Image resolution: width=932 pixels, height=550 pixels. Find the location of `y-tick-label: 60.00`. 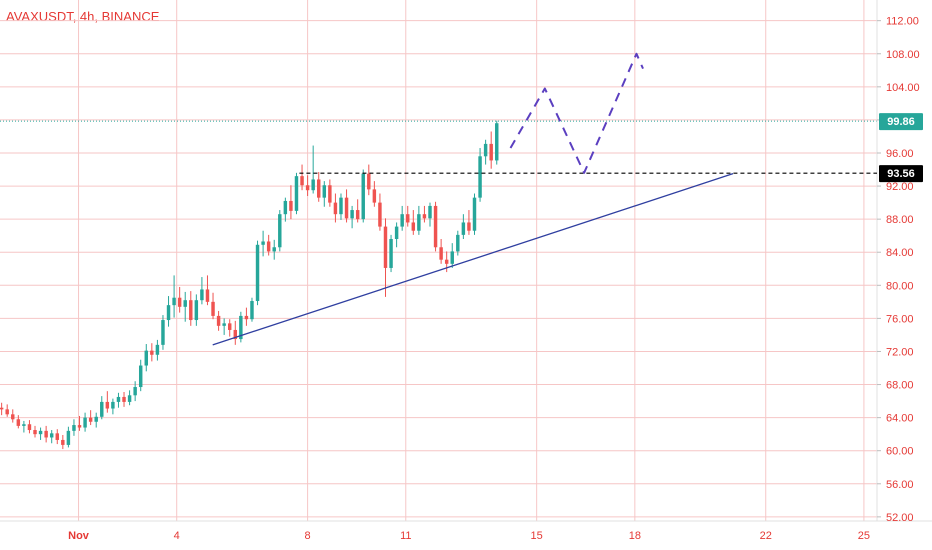

y-tick-label: 60.00 is located at coordinates (900, 452).